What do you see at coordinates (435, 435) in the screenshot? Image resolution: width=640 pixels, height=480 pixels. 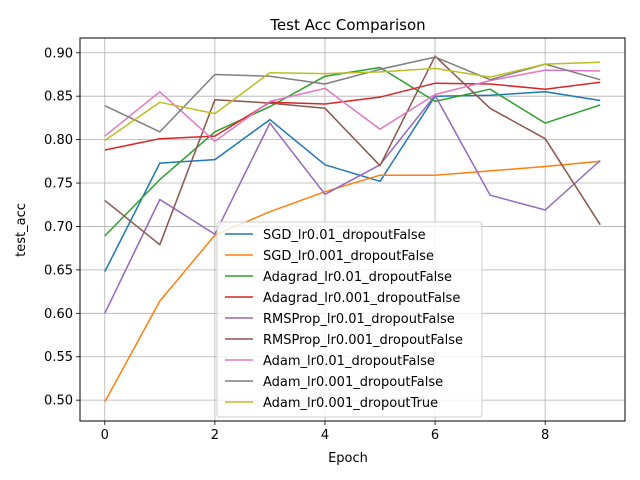 I see `x-tick-label: 6` at bounding box center [435, 435].